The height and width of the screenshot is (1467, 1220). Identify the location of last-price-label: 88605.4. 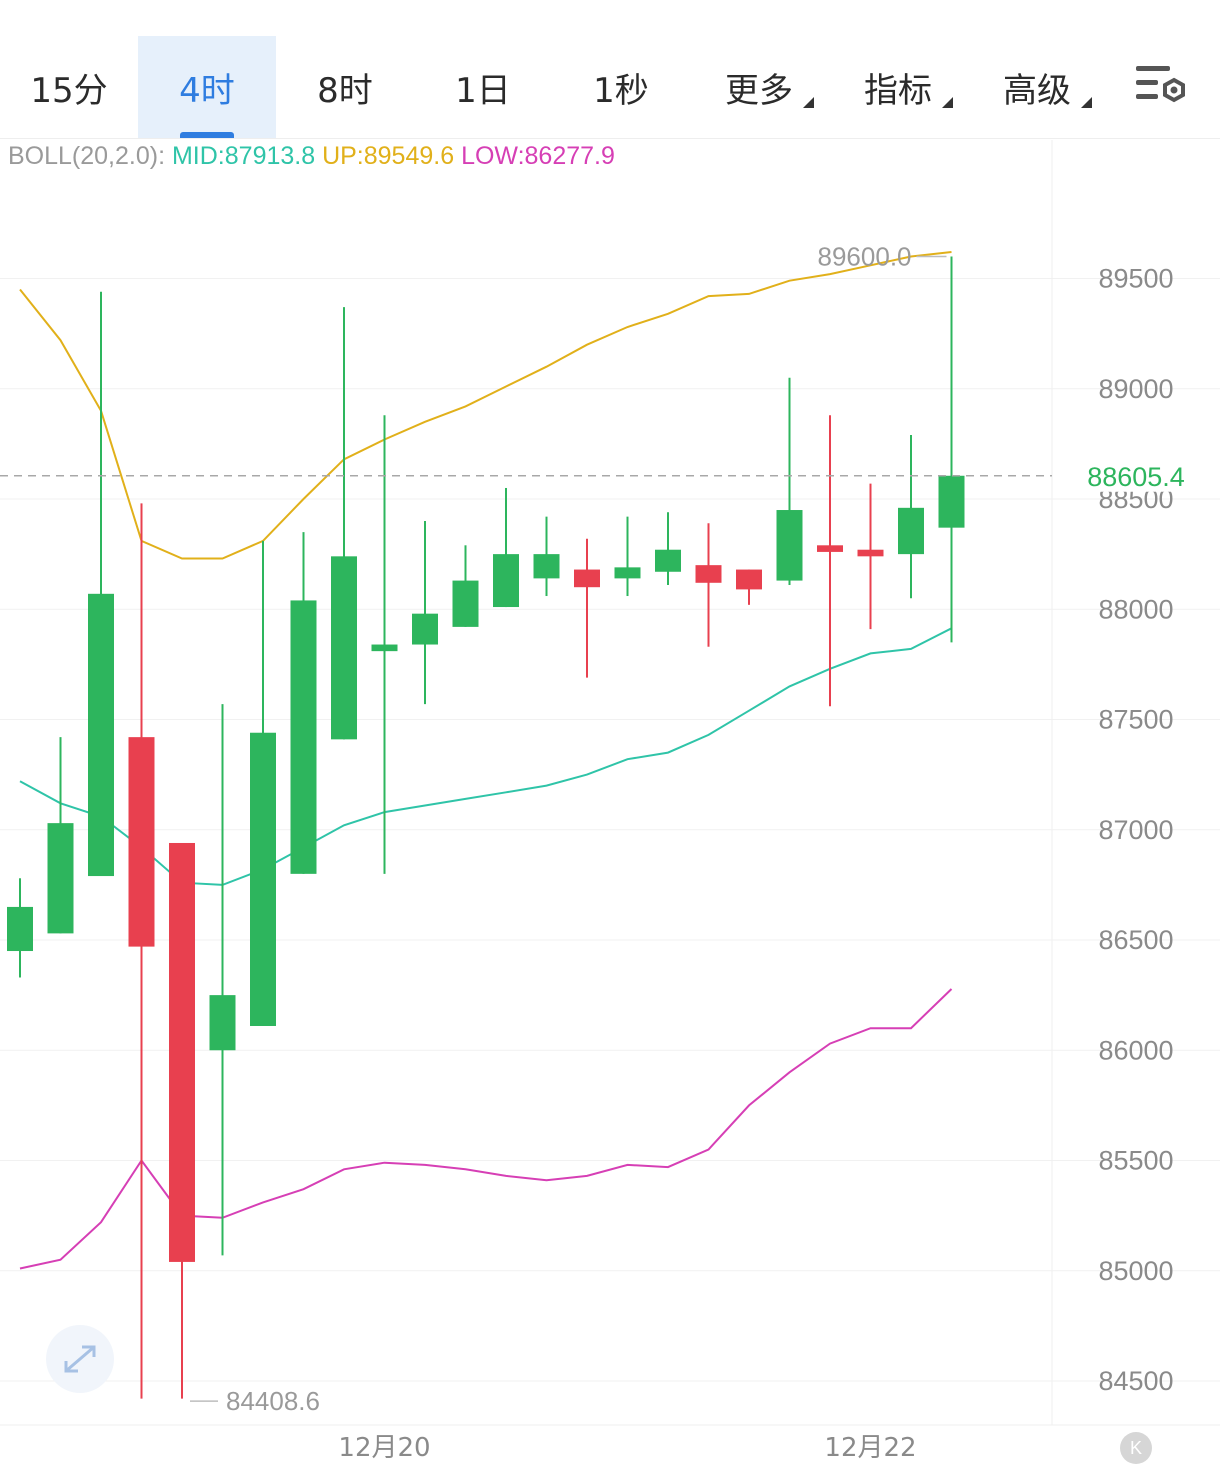
(1136, 477).